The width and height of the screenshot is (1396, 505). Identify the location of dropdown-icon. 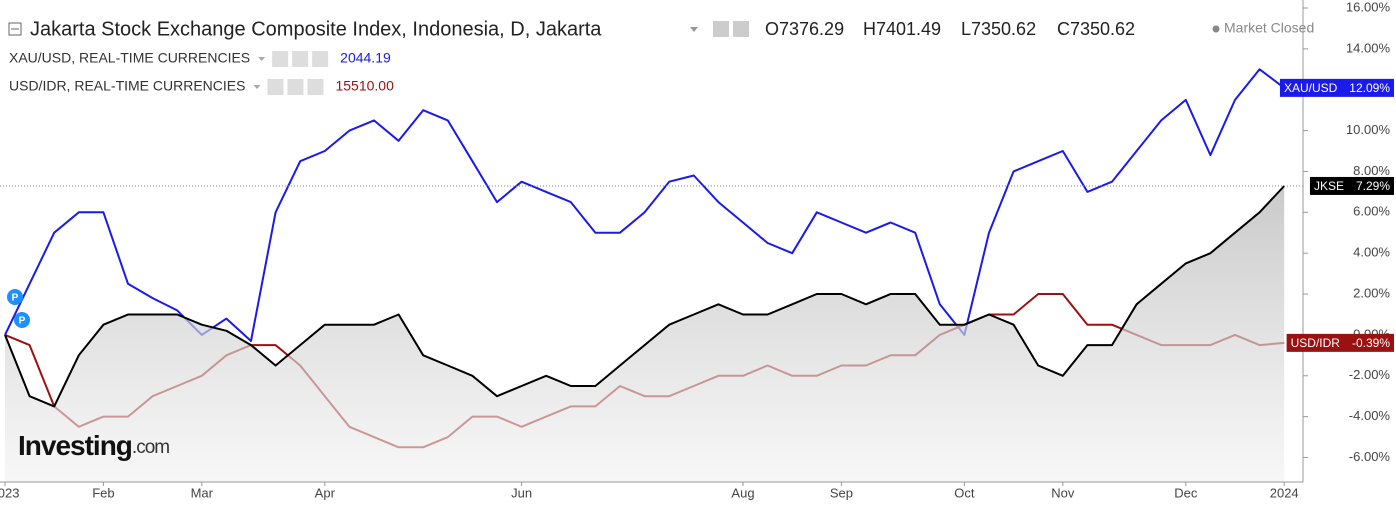
(694, 29).